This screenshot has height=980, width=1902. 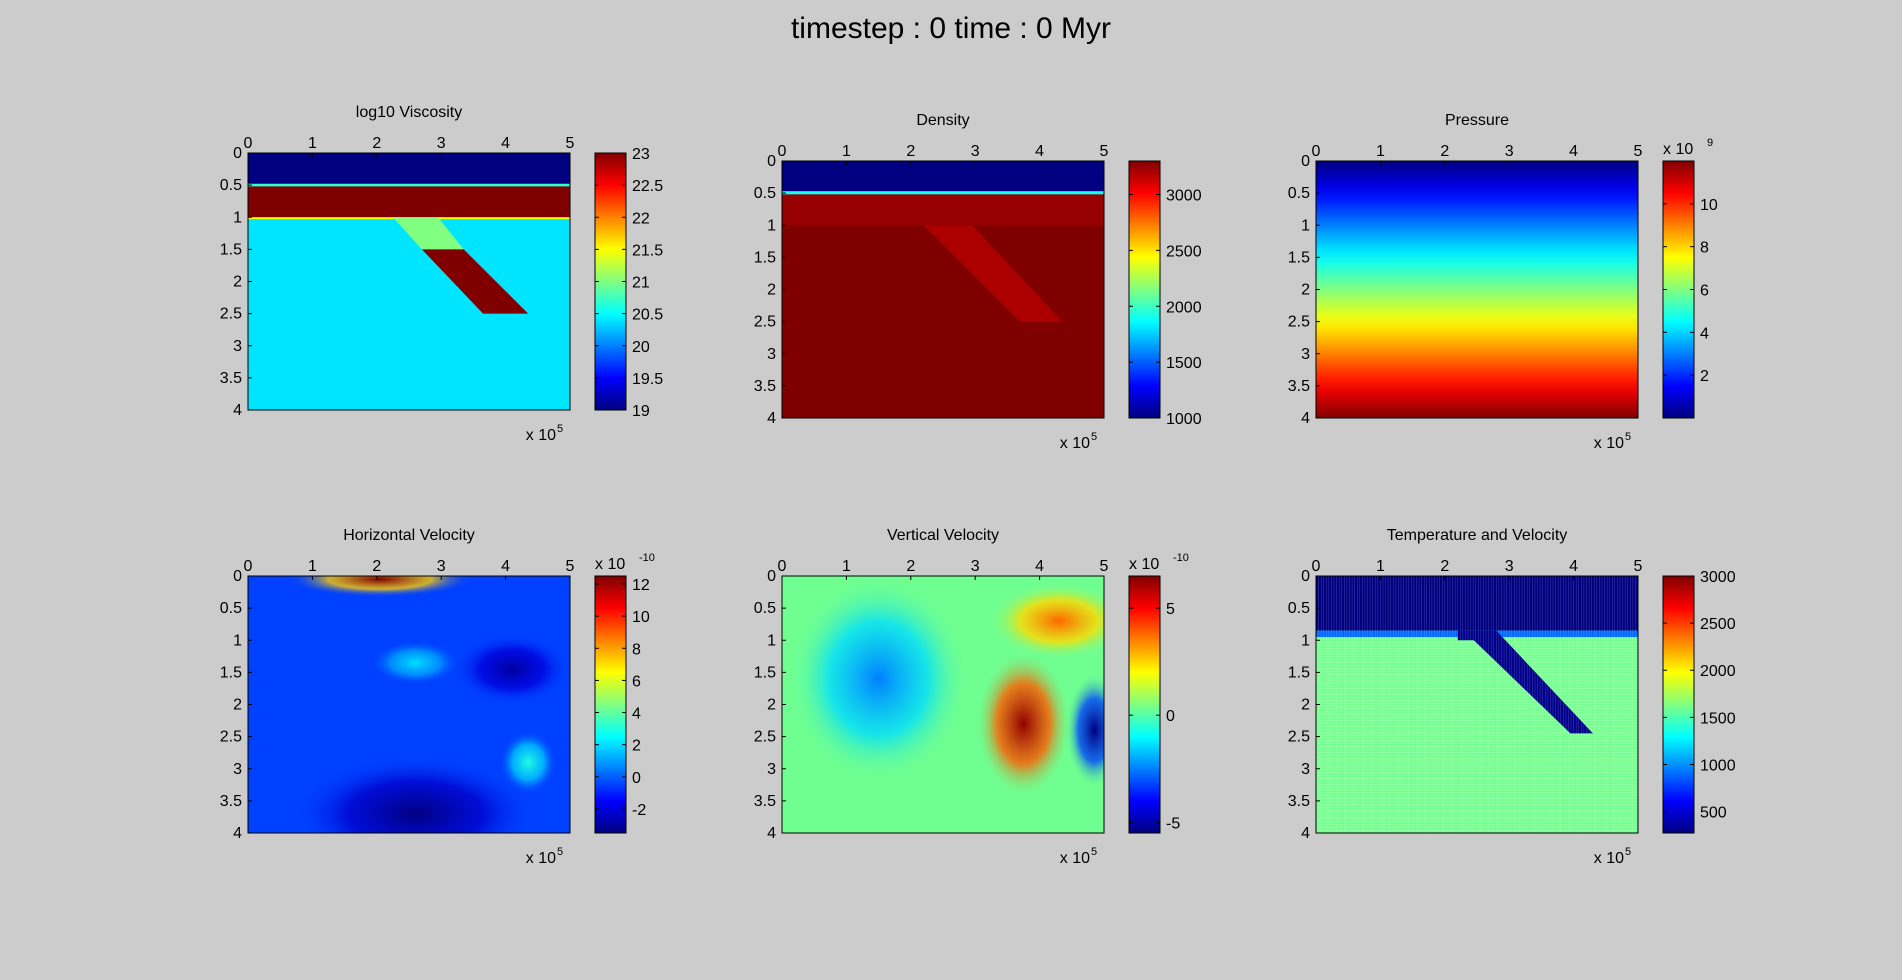 I want to click on field-slab, so click(x=1525, y=682).